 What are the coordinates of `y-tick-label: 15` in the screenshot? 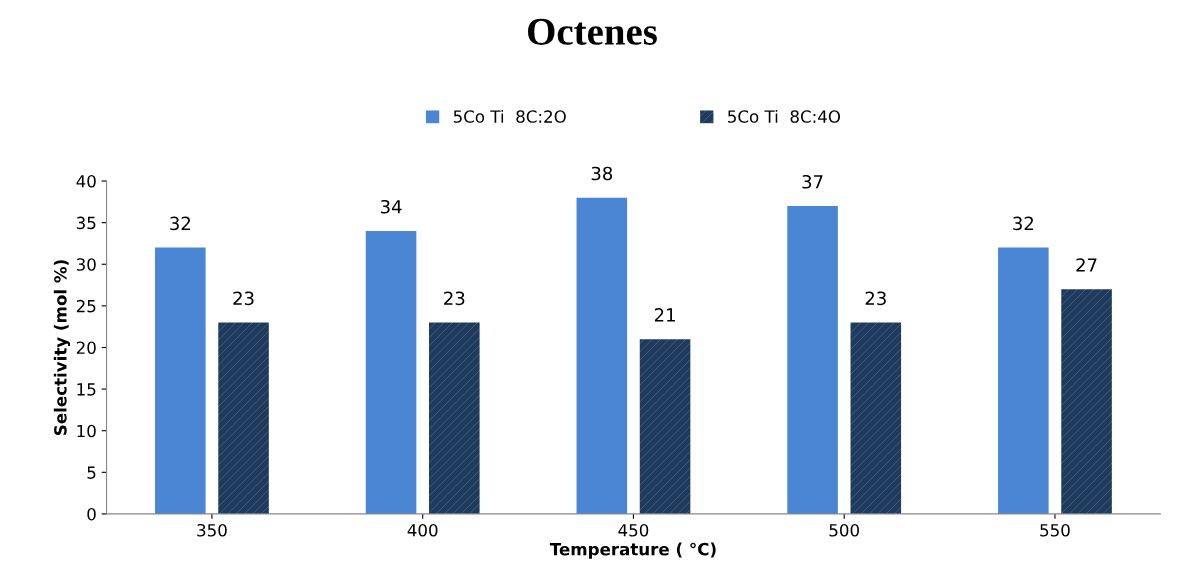 It's located at (86, 389).